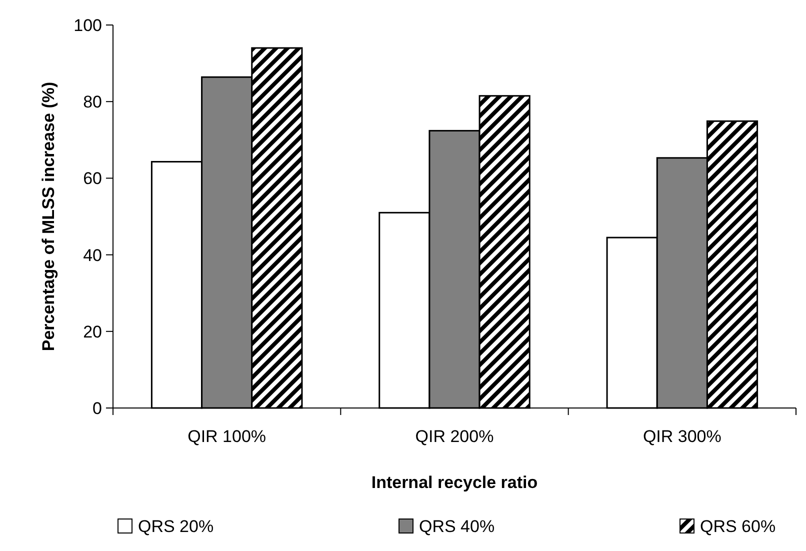 The width and height of the screenshot is (806, 551). Describe the element at coordinates (92, 332) in the screenshot. I see `y-tick-label: 20` at that location.